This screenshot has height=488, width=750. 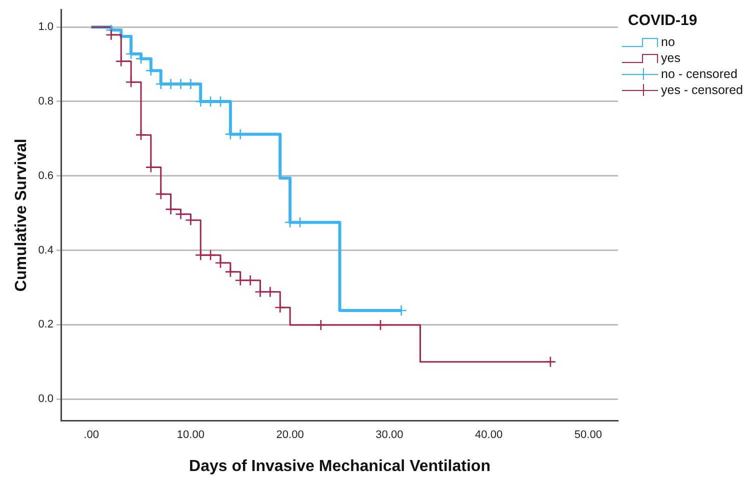 I want to click on legend-title: COVID-19, so click(x=663, y=20).